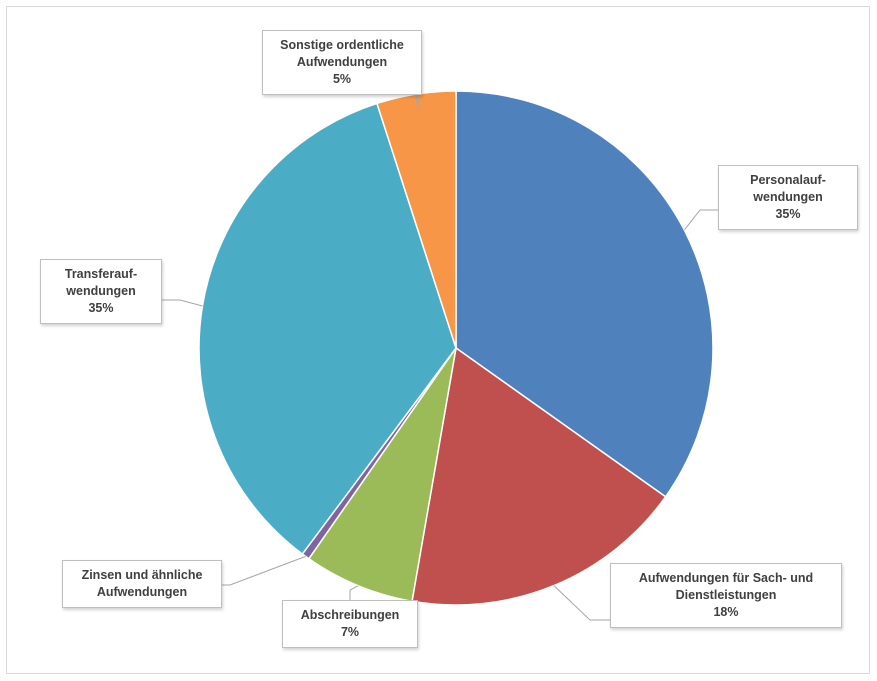 Image resolution: width=877 pixels, height=681 pixels. Describe the element at coordinates (101, 274) in the screenshot. I see `label-line: Transferauf-` at that location.